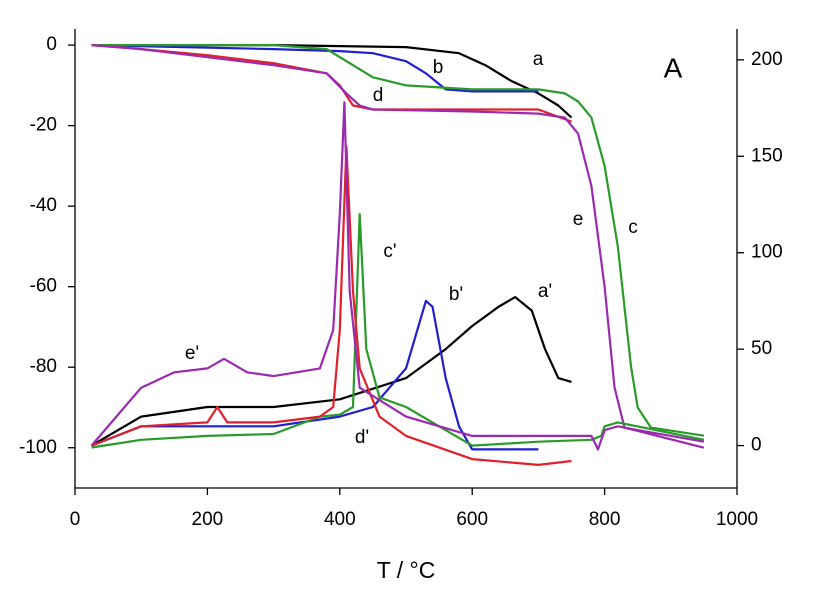 This screenshot has height=590, width=820. Describe the element at coordinates (545, 291) in the screenshot. I see `curve-label: a'` at that location.